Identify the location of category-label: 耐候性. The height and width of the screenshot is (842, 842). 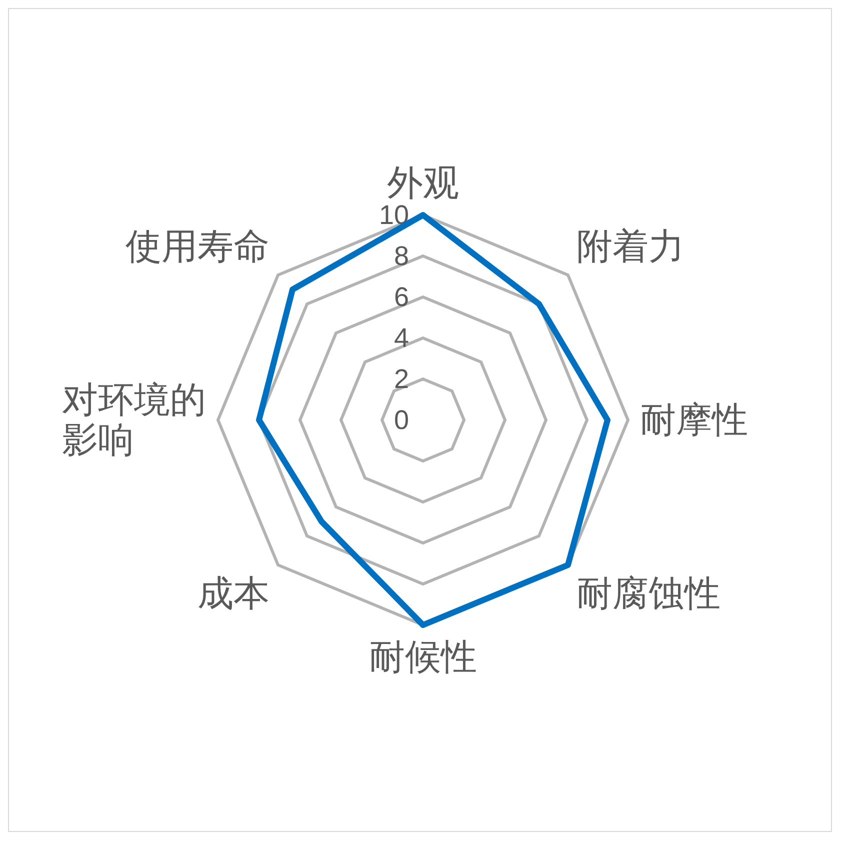
(423, 657).